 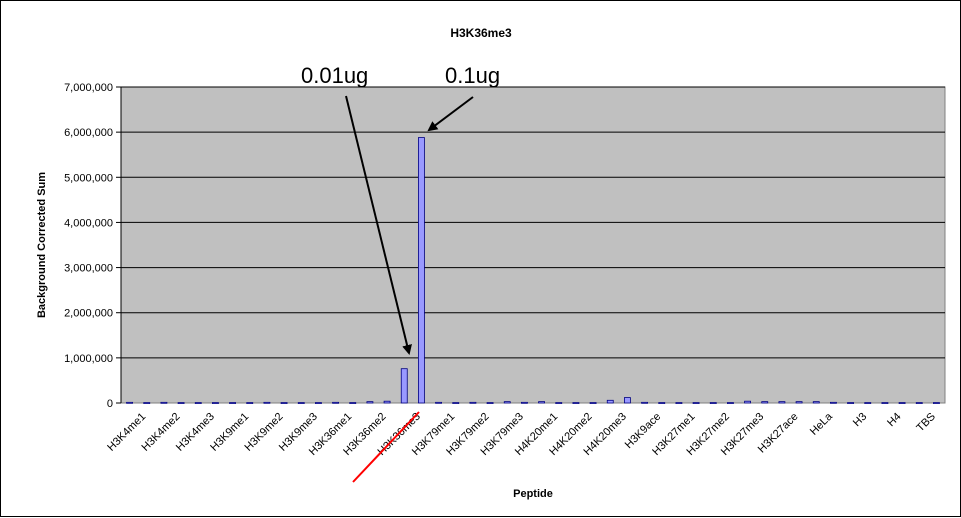 I want to click on x-tick-label: H4, so click(x=894, y=420).